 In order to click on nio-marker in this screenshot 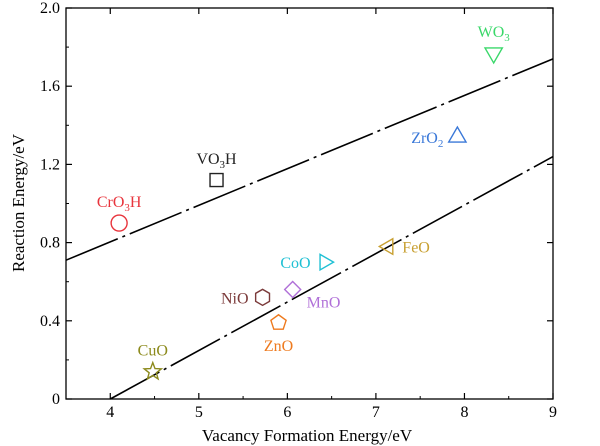, I will do `click(262, 297)`.